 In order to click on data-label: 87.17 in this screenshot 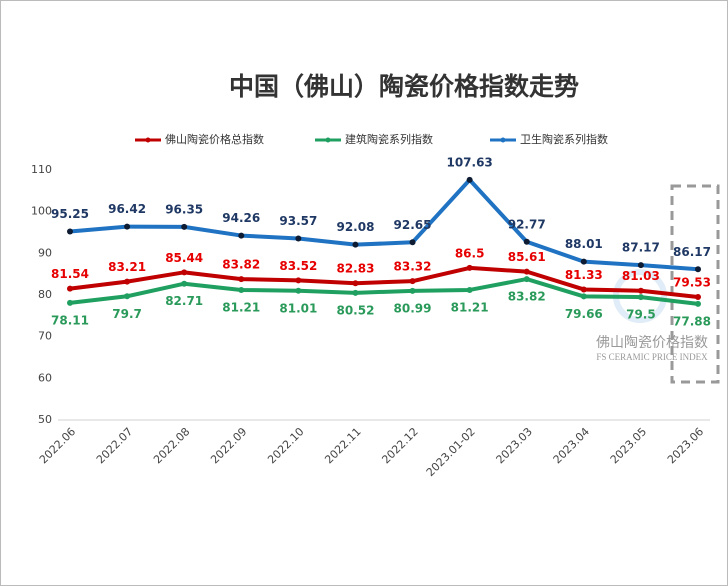, I will do `click(641, 248)`.